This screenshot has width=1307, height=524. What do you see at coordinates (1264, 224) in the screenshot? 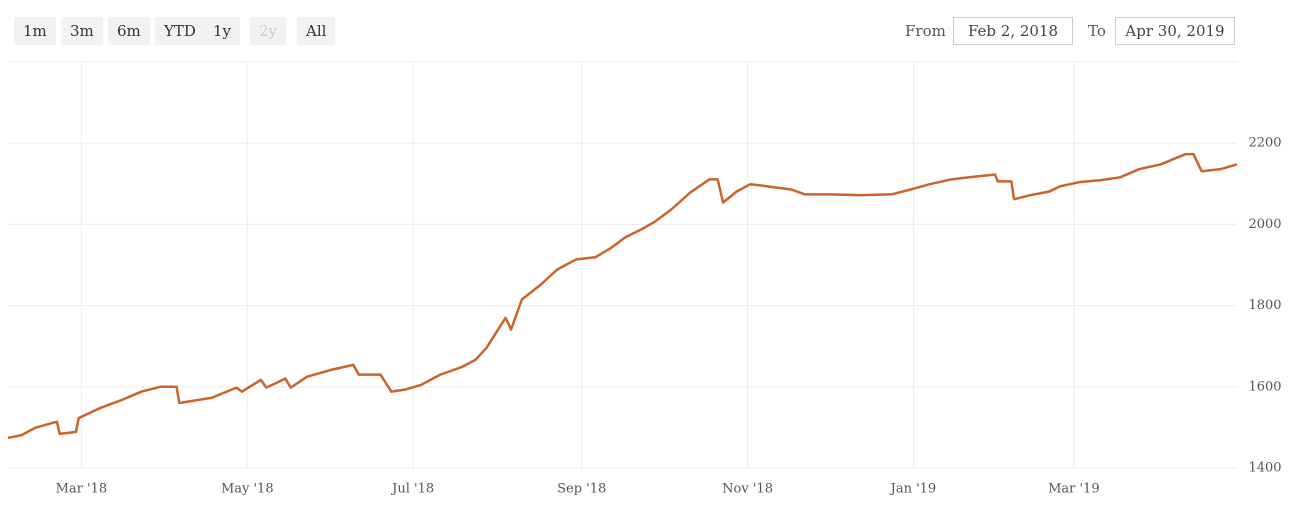
I see `y-tick-label: 2000` at bounding box center [1264, 224].